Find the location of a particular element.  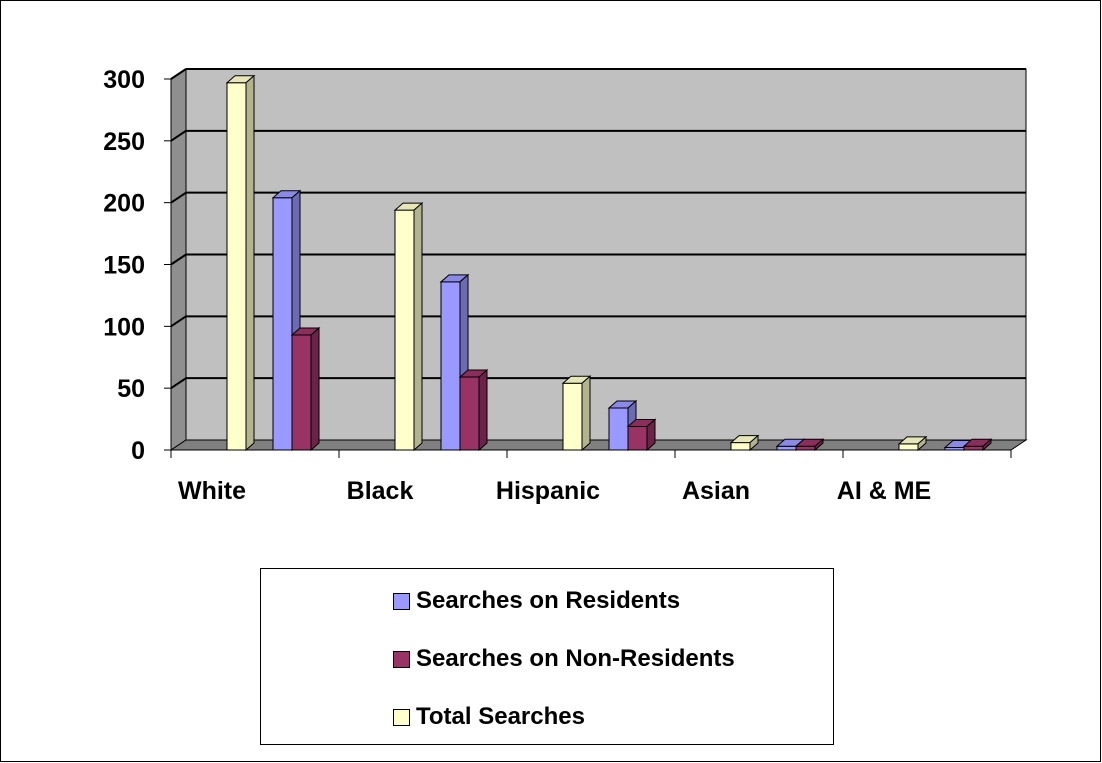

legend-item-residents: Searches on Residents is located at coordinates (536, 601).